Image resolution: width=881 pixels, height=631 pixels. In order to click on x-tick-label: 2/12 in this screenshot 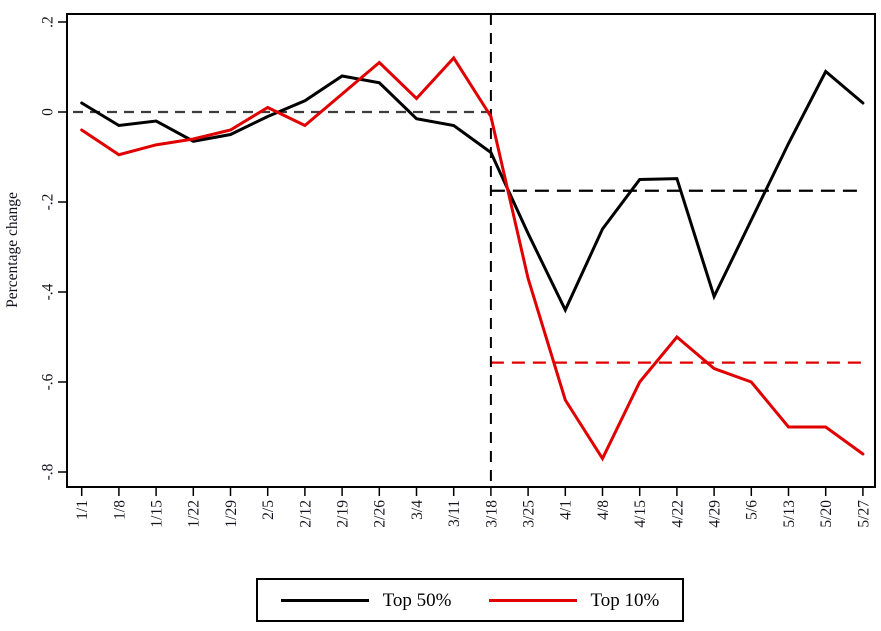, I will do `click(305, 514)`.